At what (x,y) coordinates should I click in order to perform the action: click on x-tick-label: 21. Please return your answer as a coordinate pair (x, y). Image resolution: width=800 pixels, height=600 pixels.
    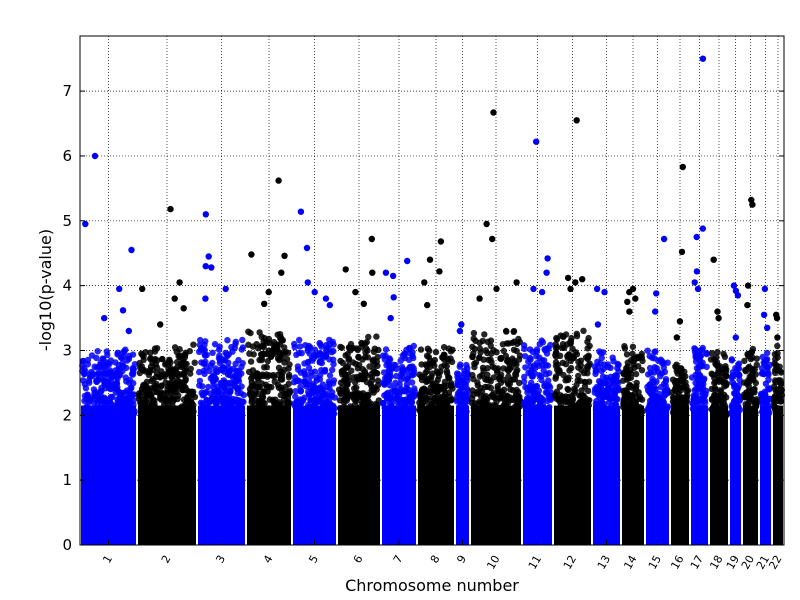
    Looking at the image, I should click on (763, 562).